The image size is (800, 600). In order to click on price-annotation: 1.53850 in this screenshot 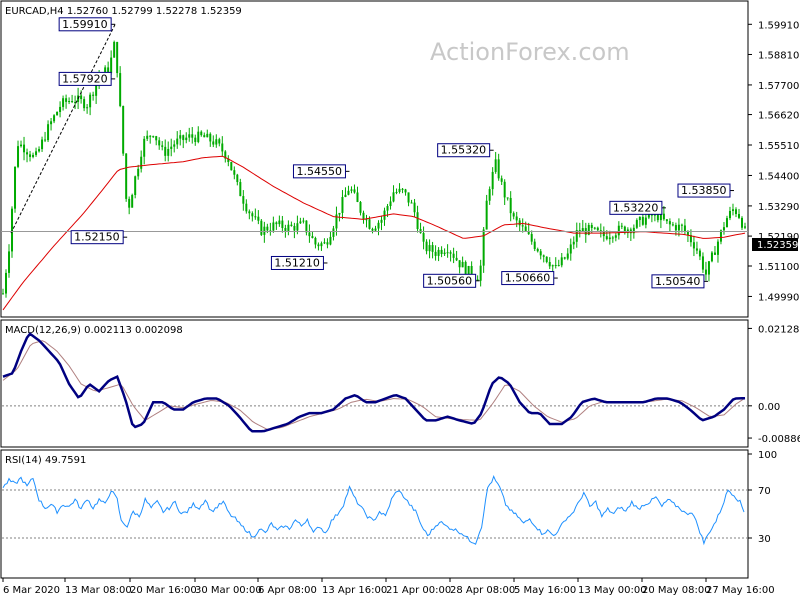, I will do `click(705, 190)`.